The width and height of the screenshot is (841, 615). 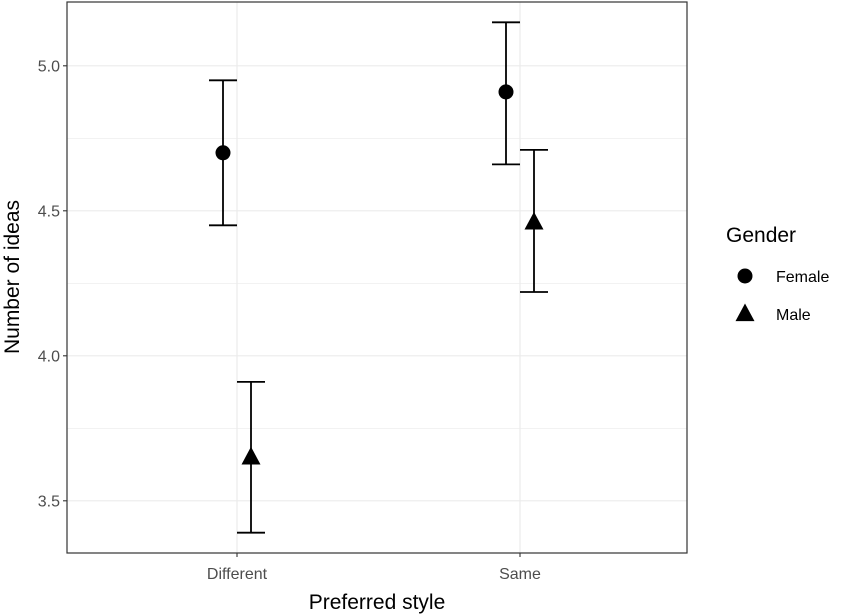 What do you see at coordinates (745, 312) in the screenshot?
I see `legend-key-male-triangle-icon` at bounding box center [745, 312].